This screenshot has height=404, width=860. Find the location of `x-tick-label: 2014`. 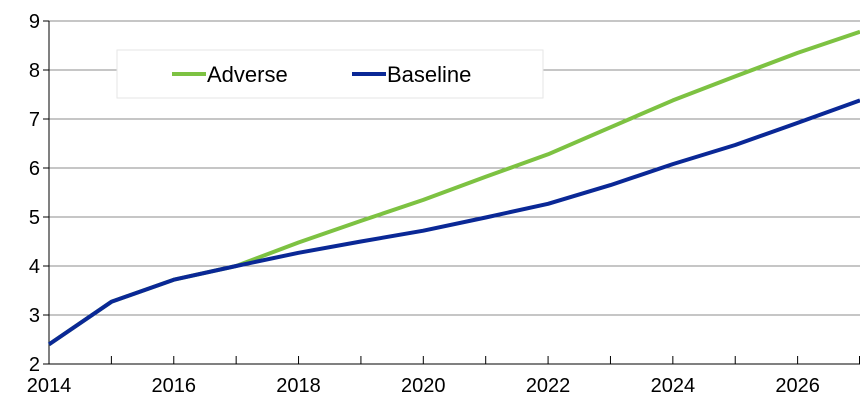

x-tick-label: 2014 is located at coordinates (49, 386).